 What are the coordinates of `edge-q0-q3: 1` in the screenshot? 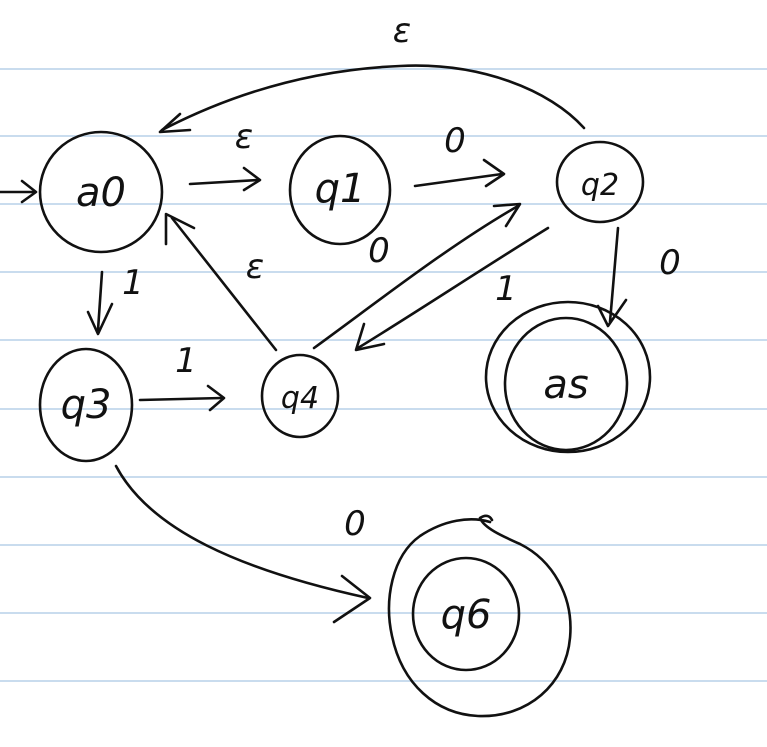 It's located at (115, 299).